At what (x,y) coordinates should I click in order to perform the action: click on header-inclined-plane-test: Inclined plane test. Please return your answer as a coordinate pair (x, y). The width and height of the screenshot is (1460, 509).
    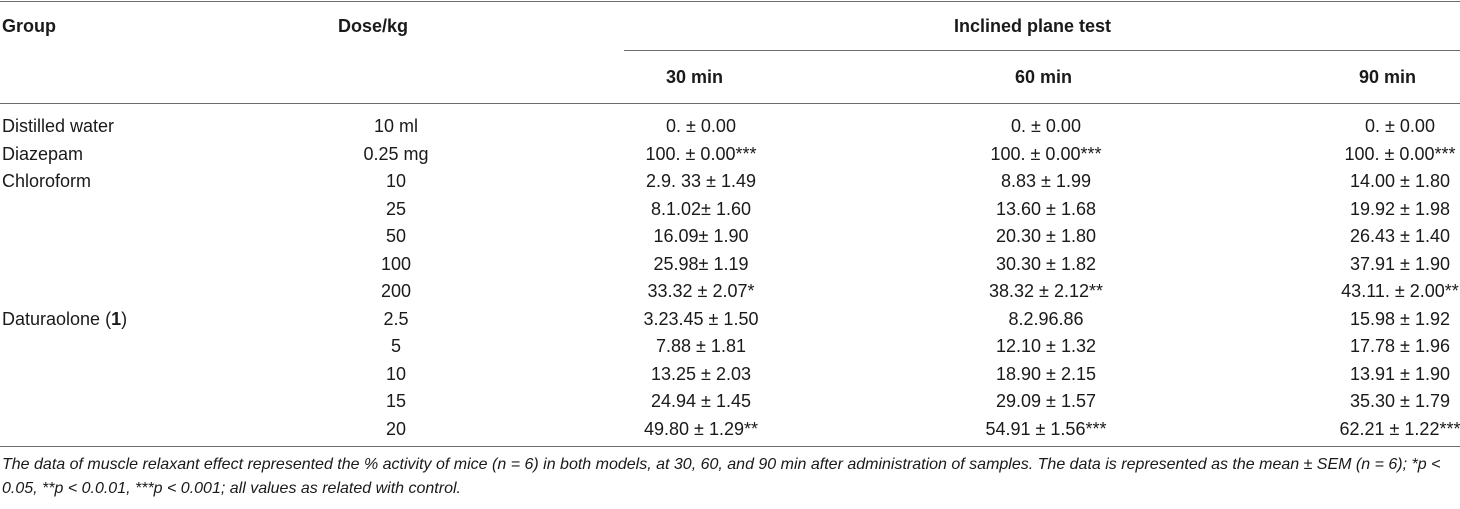
    Looking at the image, I should click on (1033, 26).